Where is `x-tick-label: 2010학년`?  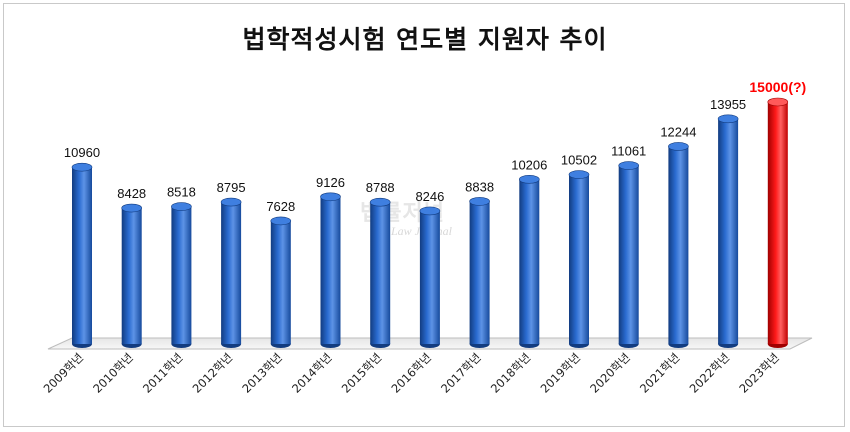 x-tick-label: 2010학년 is located at coordinates (113, 373).